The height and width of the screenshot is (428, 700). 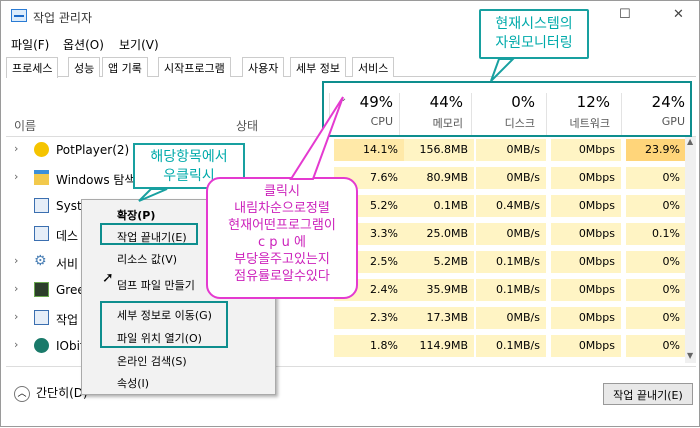 What do you see at coordinates (678, 14) in the screenshot?
I see `close-icon: ✕` at bounding box center [678, 14].